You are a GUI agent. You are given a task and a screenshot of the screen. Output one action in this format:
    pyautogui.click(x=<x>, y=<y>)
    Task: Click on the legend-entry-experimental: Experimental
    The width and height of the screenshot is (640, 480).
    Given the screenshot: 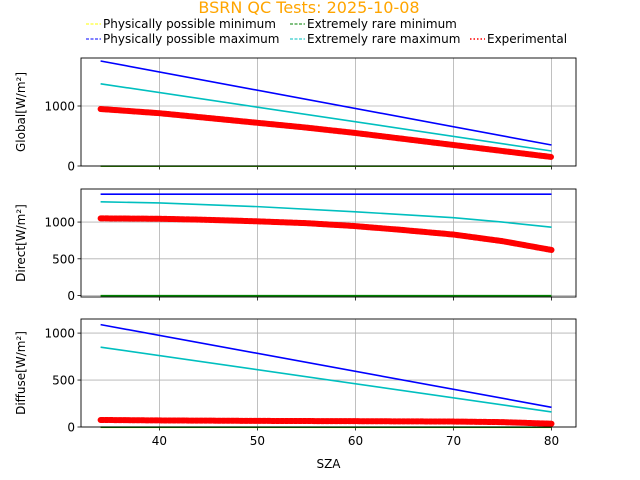 What is the action you would take?
    pyautogui.click(x=518, y=39)
    